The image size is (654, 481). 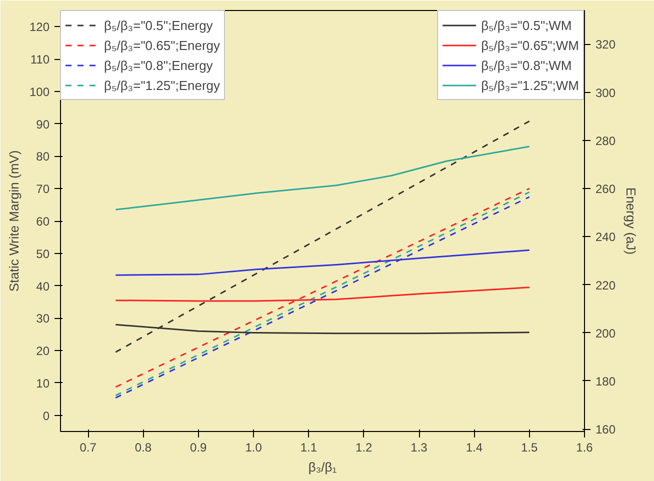 What do you see at coordinates (530, 85) in the screenshot?
I see `legend-label: β₅/β₃="1.25";WM` at bounding box center [530, 85].